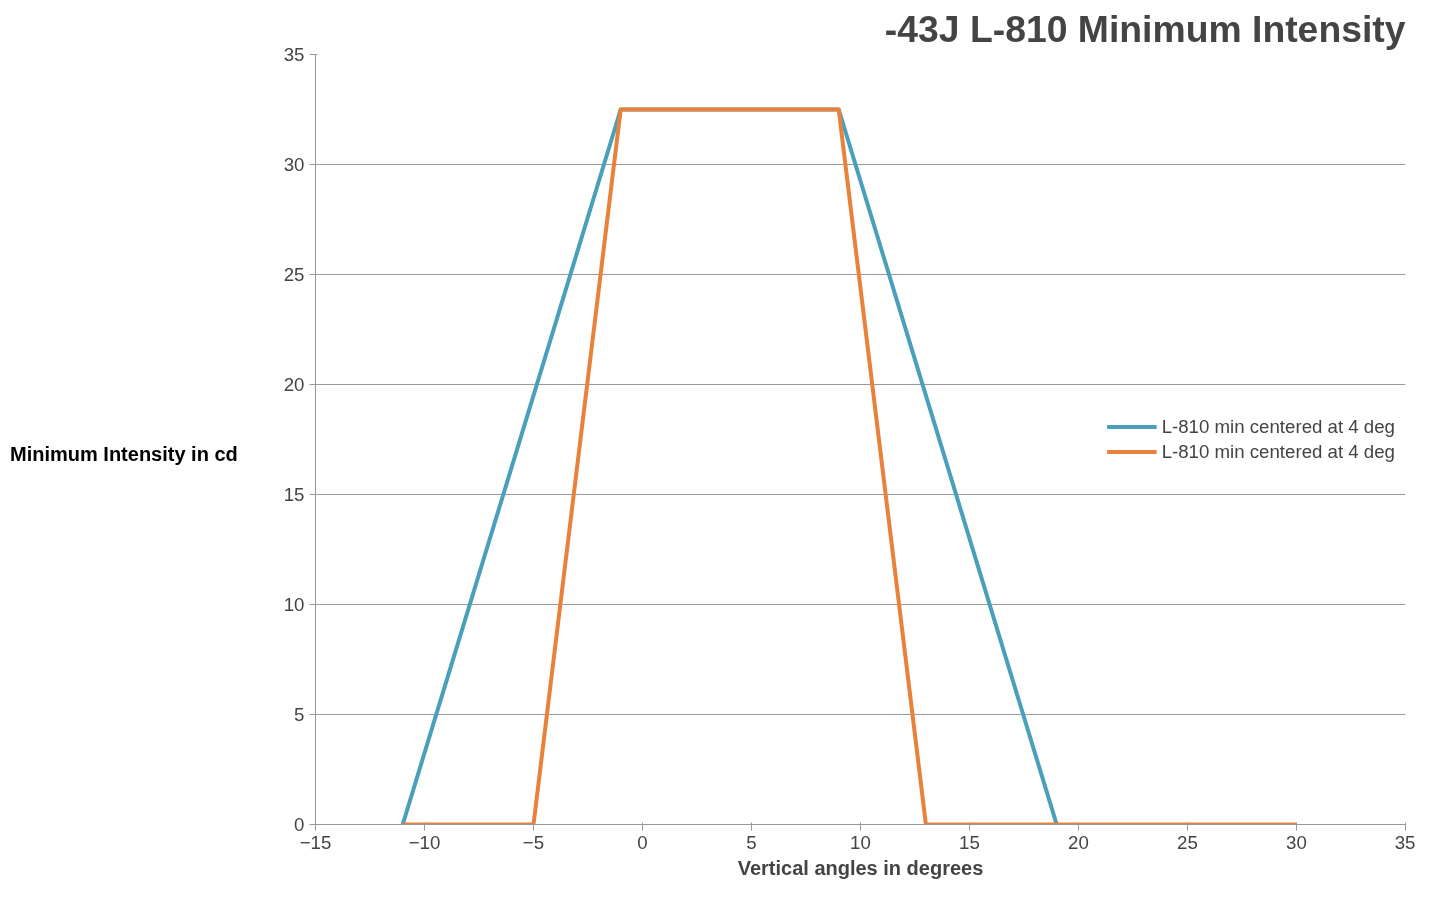  I want to click on y-tick-label: 30, so click(294, 164).